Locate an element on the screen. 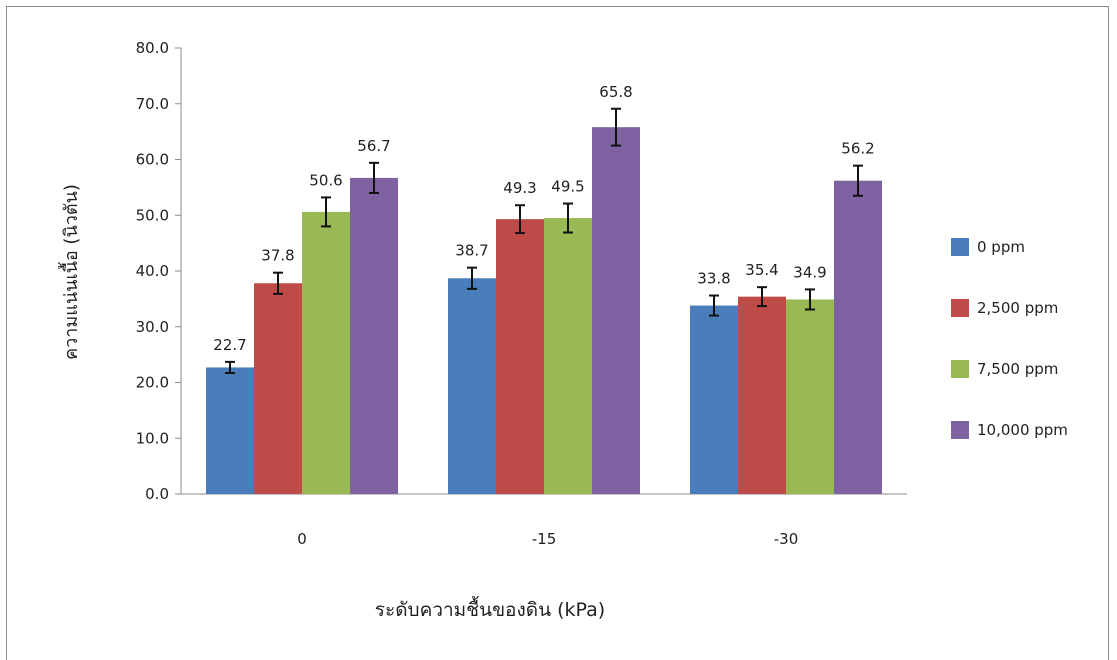 The width and height of the screenshot is (1117, 660). x-ticks: 0 -15 -30 is located at coordinates (547, 539).